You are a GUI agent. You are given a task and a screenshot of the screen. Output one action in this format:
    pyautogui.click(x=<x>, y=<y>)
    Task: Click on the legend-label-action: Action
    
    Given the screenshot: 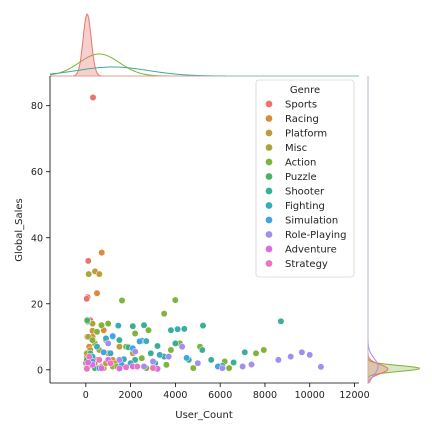 What is the action you would take?
    pyautogui.click(x=300, y=163)
    